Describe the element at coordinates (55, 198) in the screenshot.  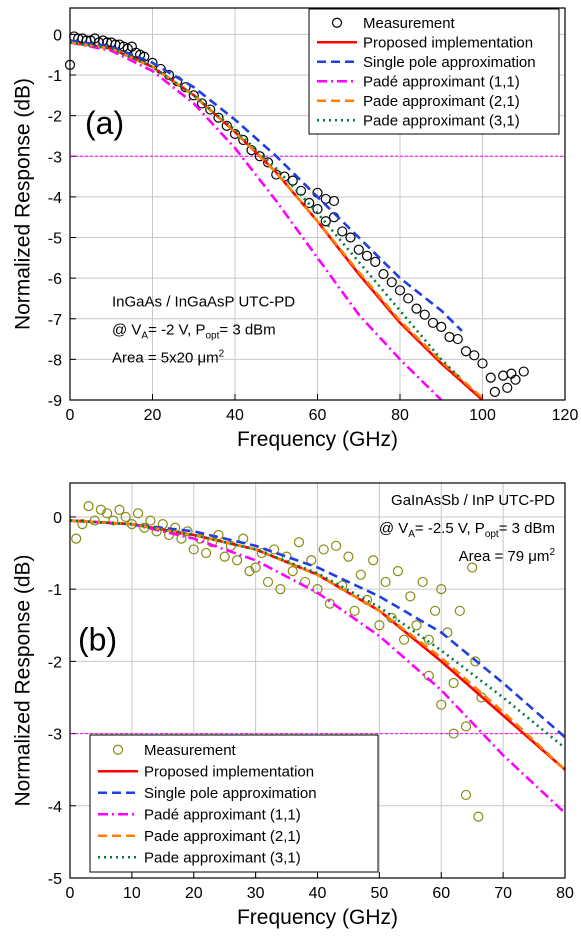
I see `y-tick-label: -4` at that location.